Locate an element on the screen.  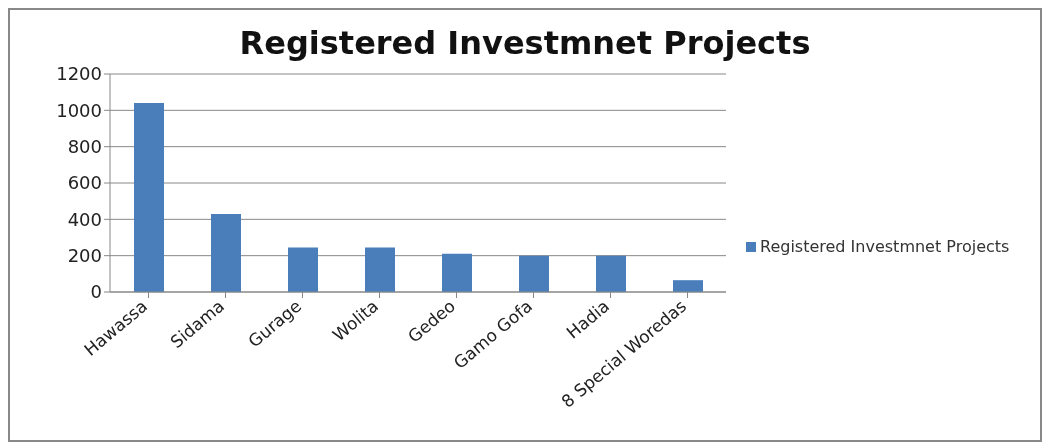
y-tick-label: 200 is located at coordinates (84, 256).